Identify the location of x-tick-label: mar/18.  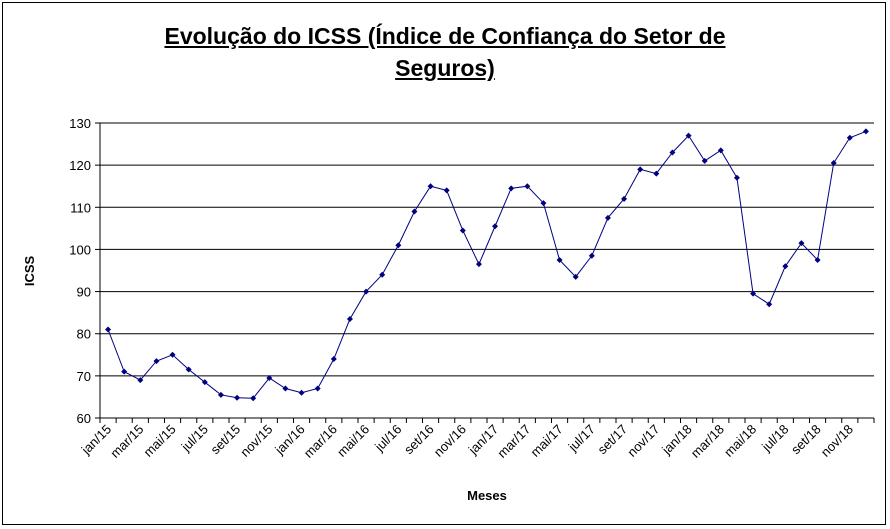
(707, 441).